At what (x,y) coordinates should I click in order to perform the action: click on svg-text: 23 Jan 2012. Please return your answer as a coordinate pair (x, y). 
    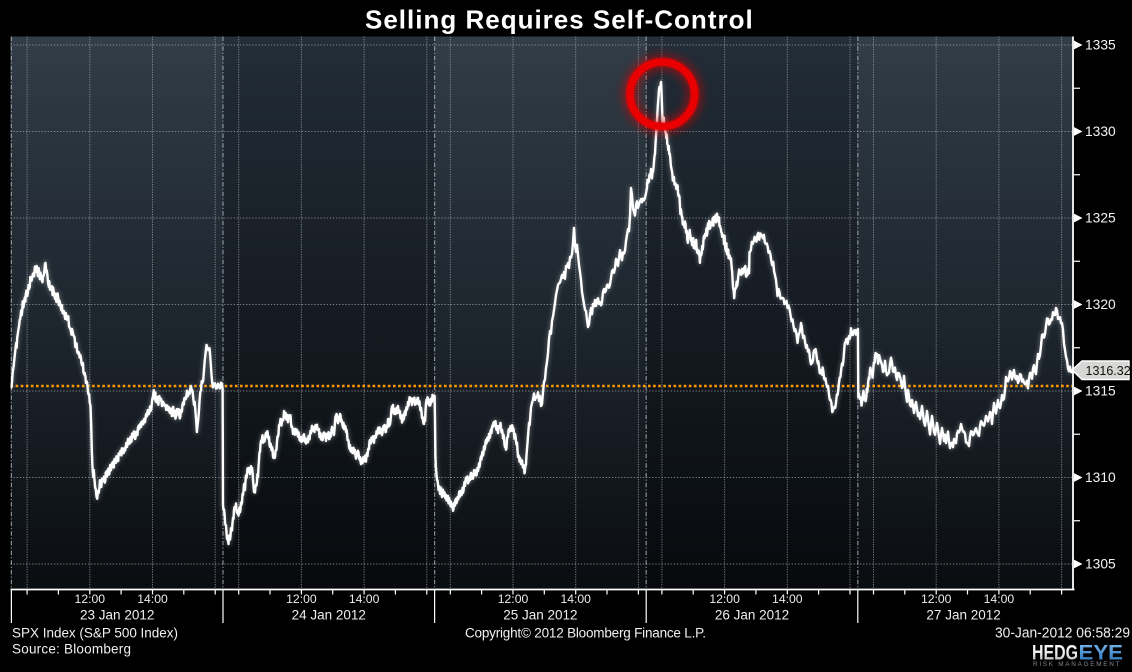
    Looking at the image, I should click on (117, 615).